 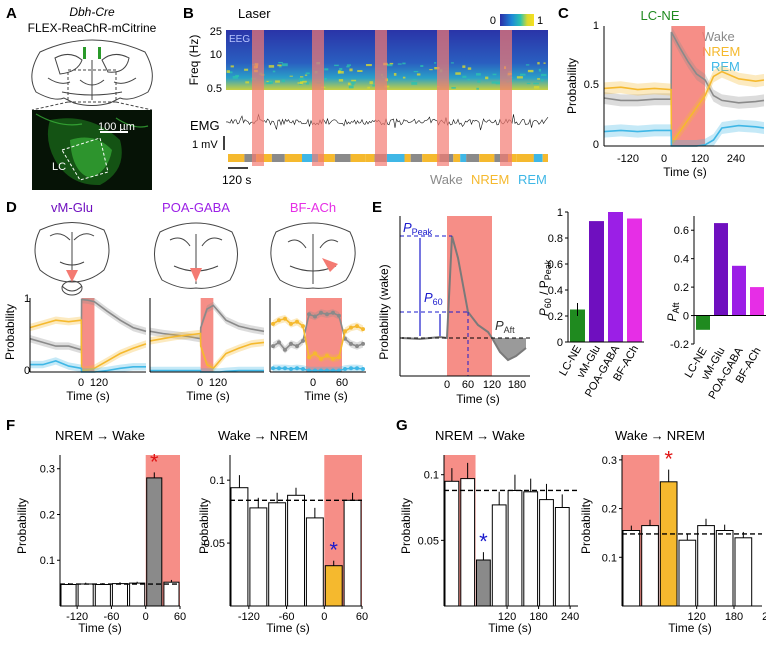 What do you see at coordinates (490, 179) in the screenshot?
I see `legend-nrem: NREM` at bounding box center [490, 179].